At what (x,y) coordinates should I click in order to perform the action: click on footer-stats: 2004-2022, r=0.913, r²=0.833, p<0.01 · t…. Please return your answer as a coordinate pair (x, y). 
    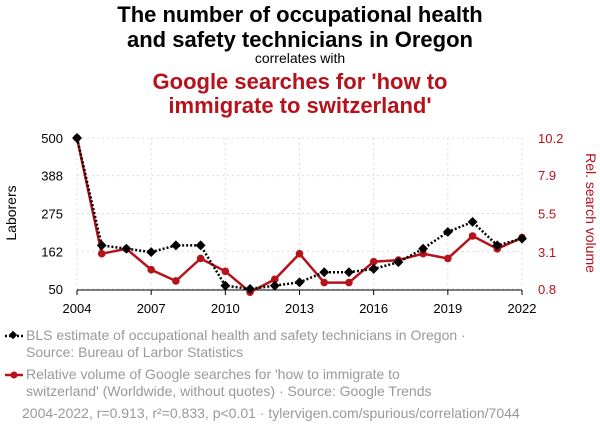
    Looking at the image, I should click on (271, 413).